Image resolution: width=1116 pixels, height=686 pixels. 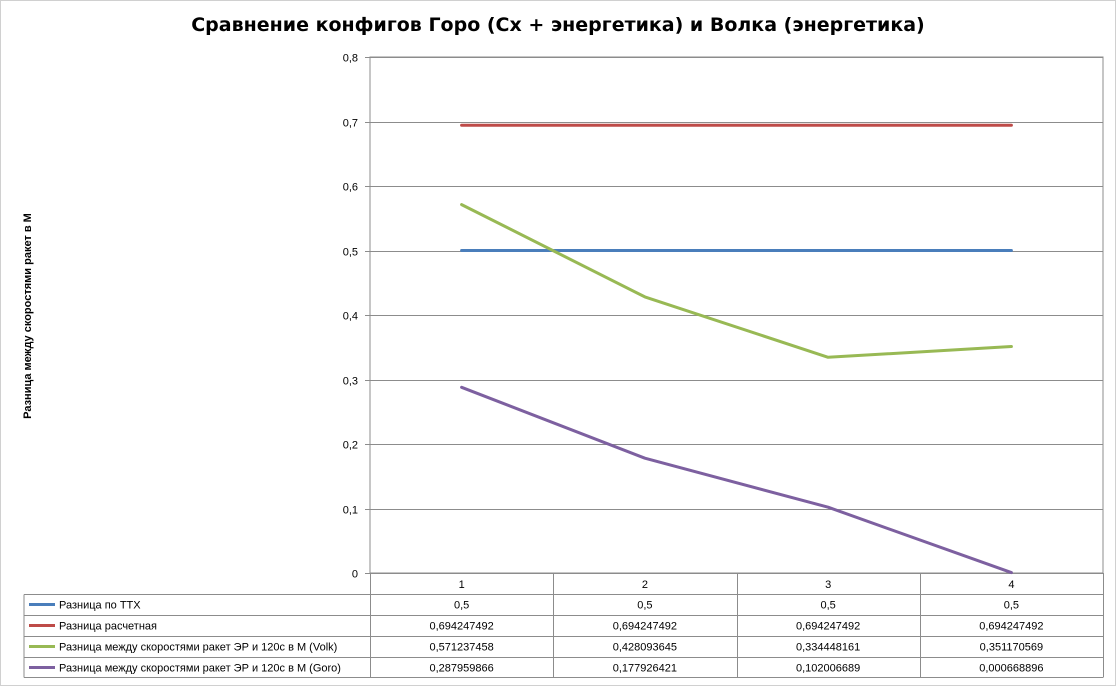 I want to click on table-cell-value: 0,334448161, so click(x=828, y=648).